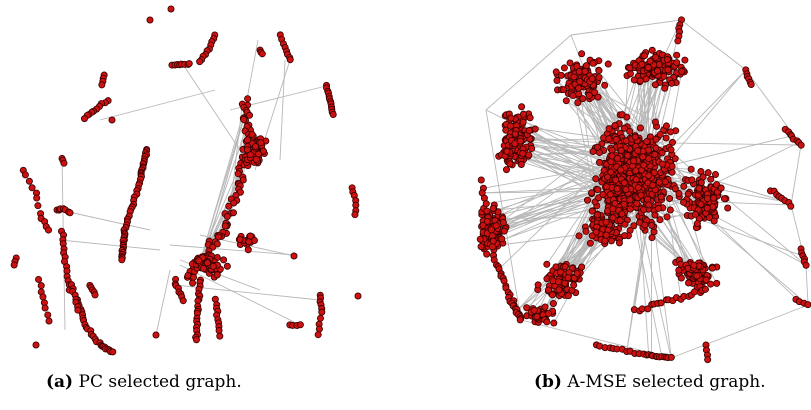 The image size is (811, 410). Describe the element at coordinates (160, 382) in the screenshot. I see `caption-text-a: PC selected graph.` at that location.